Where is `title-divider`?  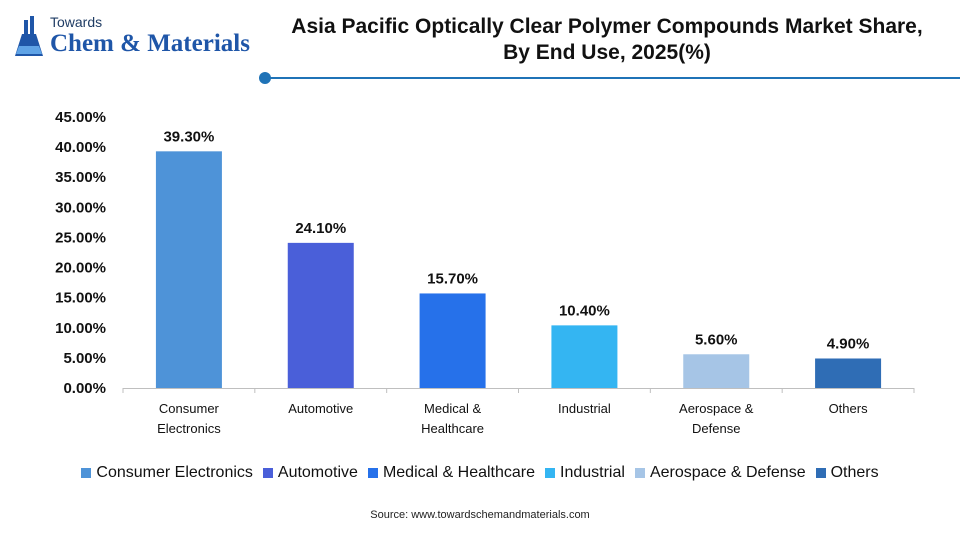 title-divider is located at coordinates (613, 78).